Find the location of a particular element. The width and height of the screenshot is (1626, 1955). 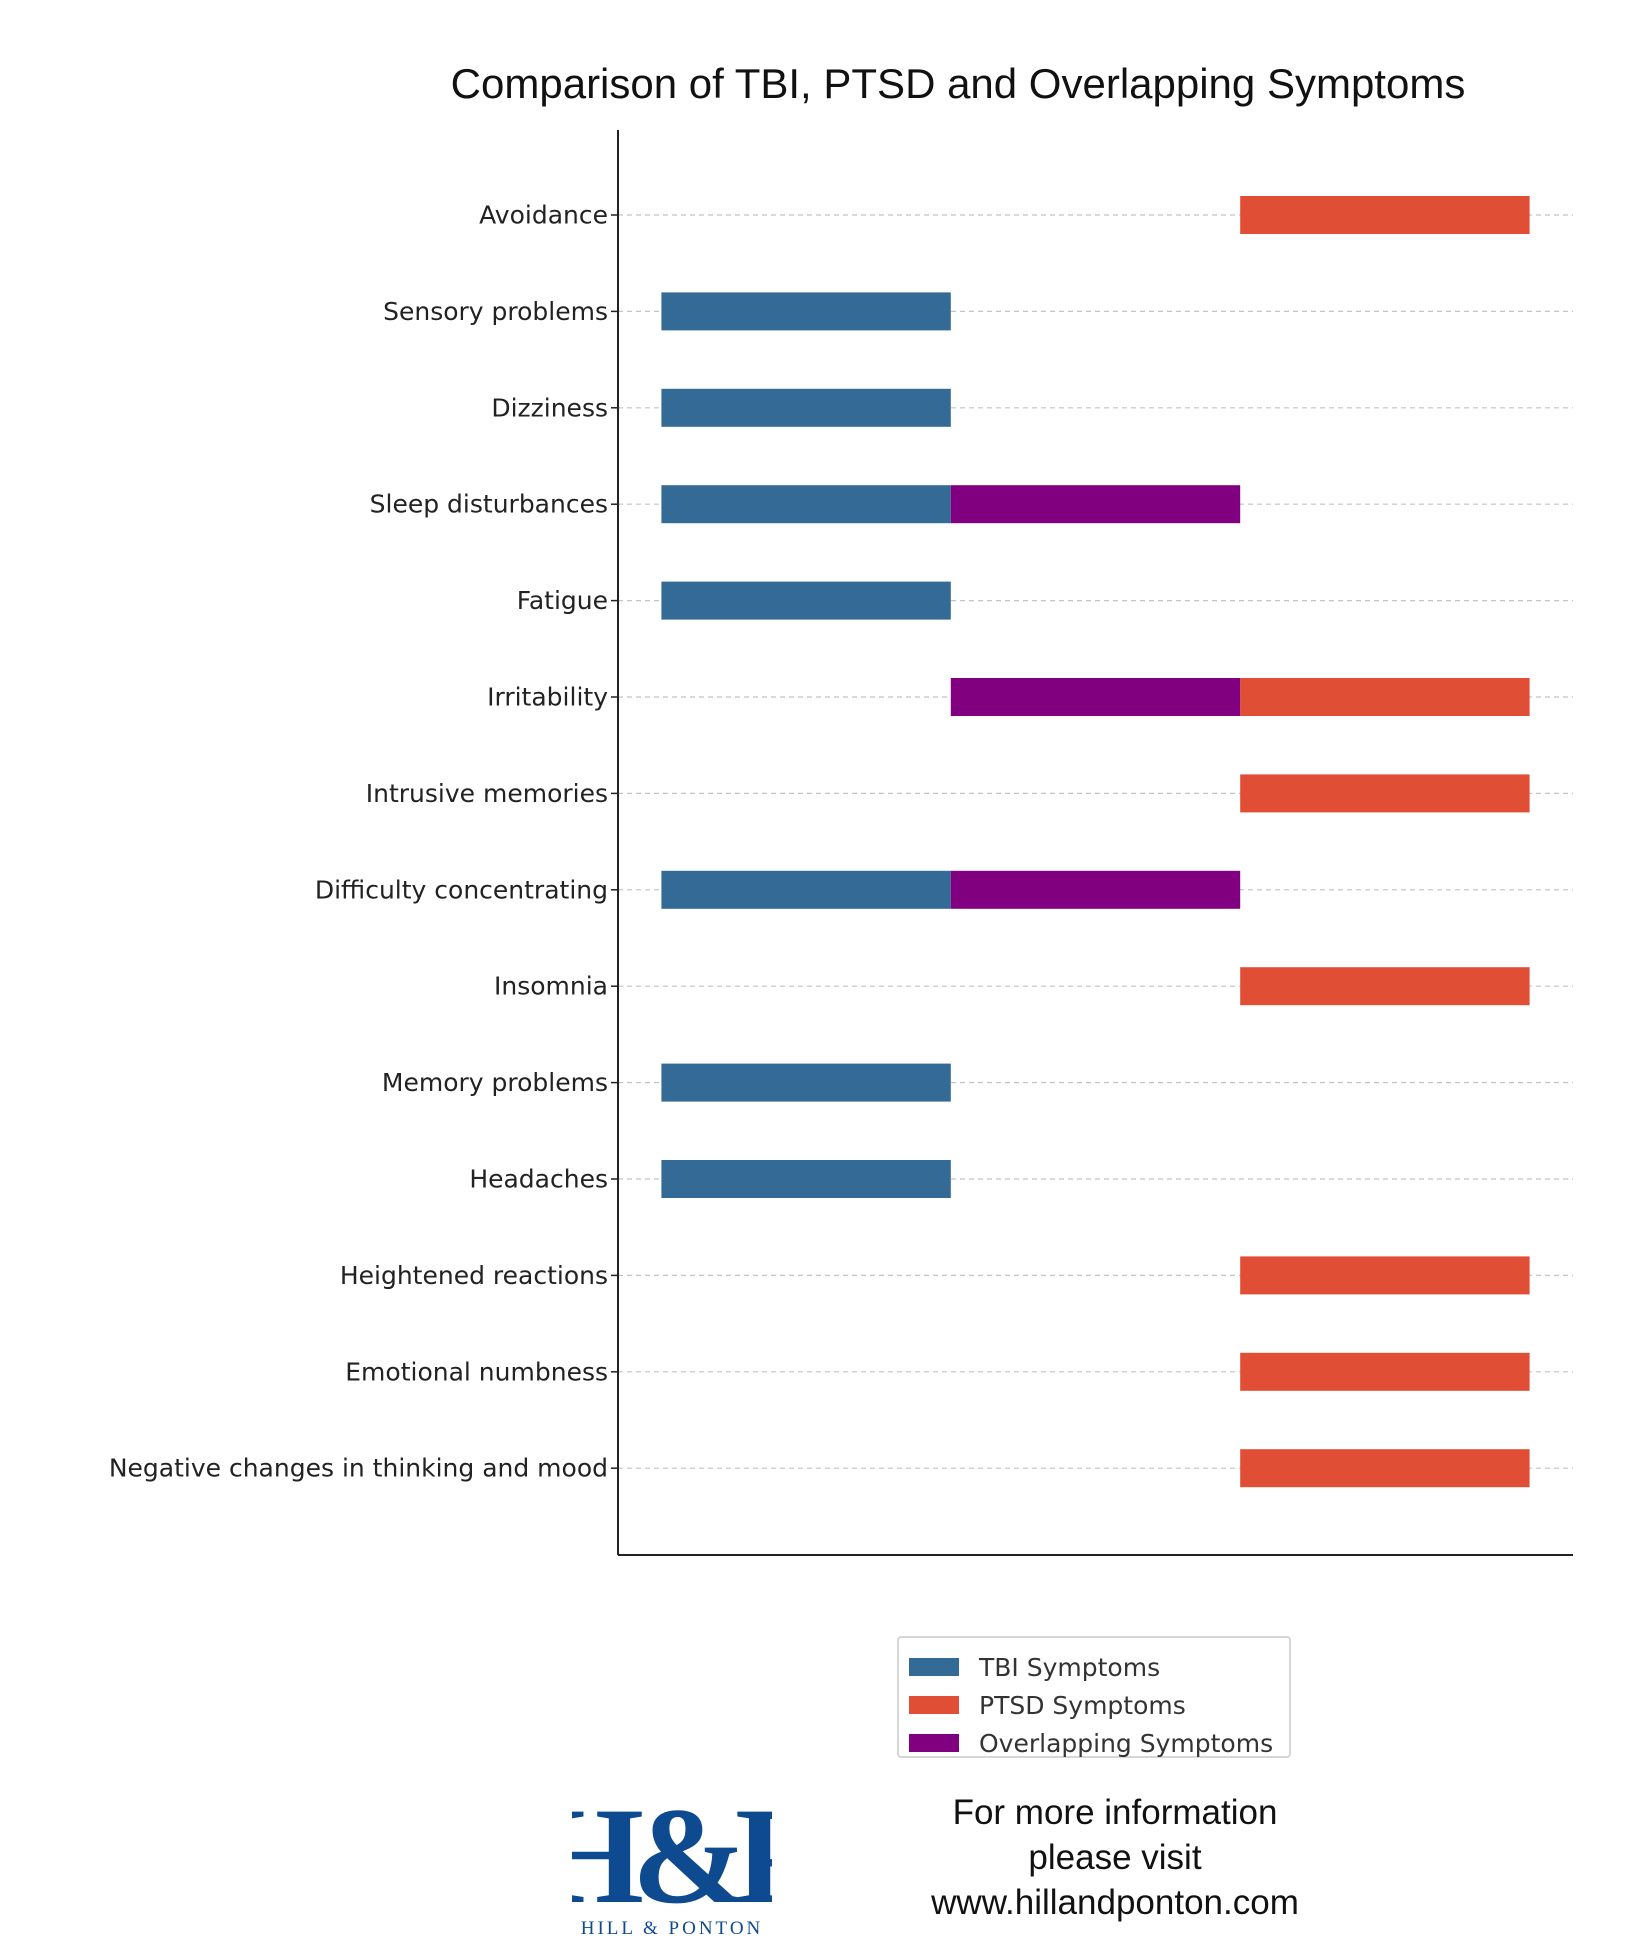

logo-mark: H&P is located at coordinates (672, 1857).